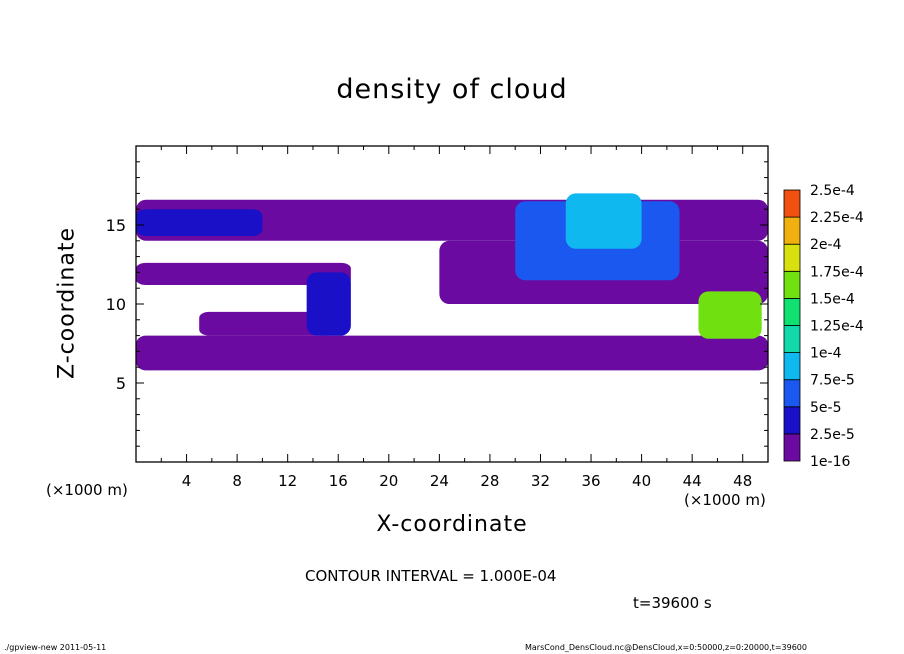 This screenshot has height=654, width=904. I want to click on colorbar-label-6: 1.5e-4, so click(832, 299).